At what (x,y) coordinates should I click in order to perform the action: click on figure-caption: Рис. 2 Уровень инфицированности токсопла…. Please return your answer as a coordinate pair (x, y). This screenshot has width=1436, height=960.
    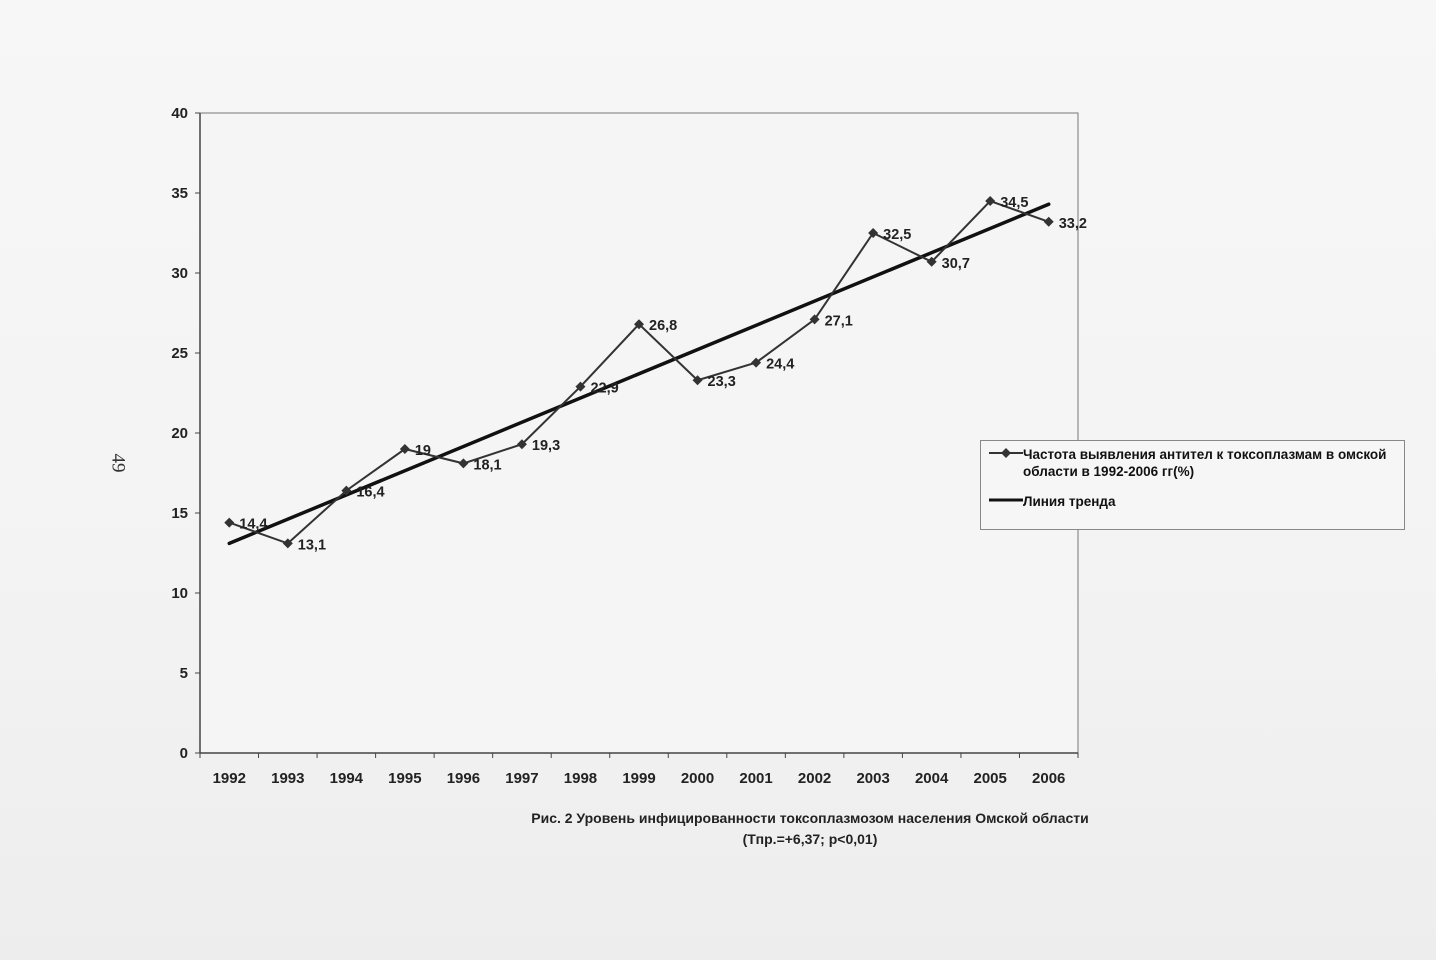
    Looking at the image, I should click on (810, 818).